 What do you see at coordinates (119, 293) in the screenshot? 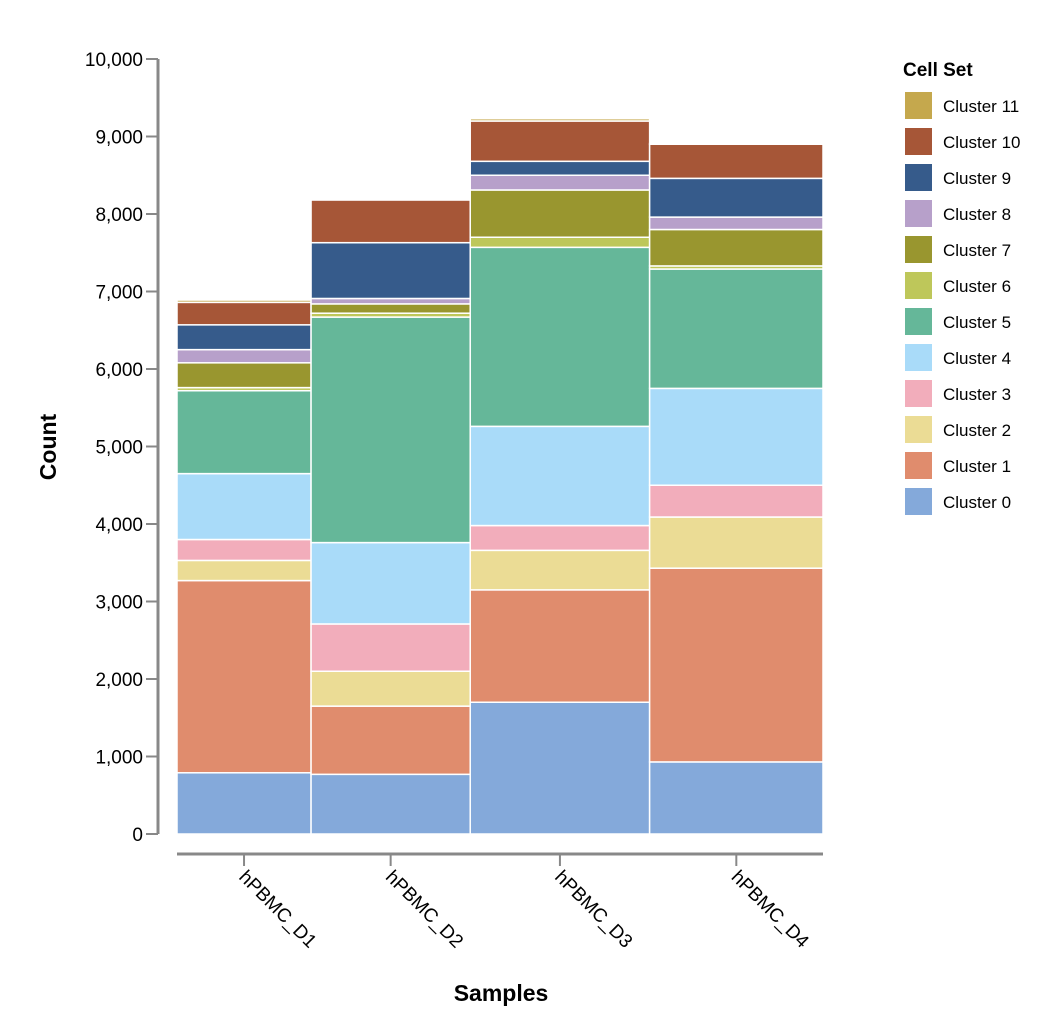
I see `y-tick-label: 7,000` at bounding box center [119, 293].